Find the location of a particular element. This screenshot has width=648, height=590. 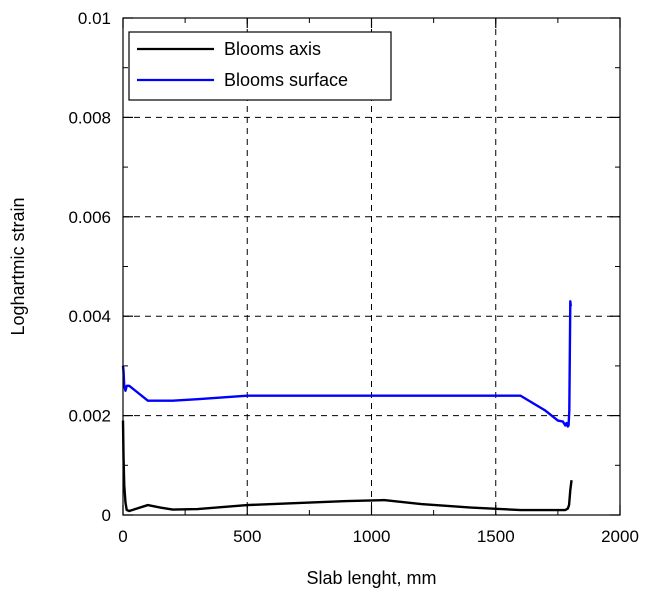

legend-box is located at coordinates (260, 66).